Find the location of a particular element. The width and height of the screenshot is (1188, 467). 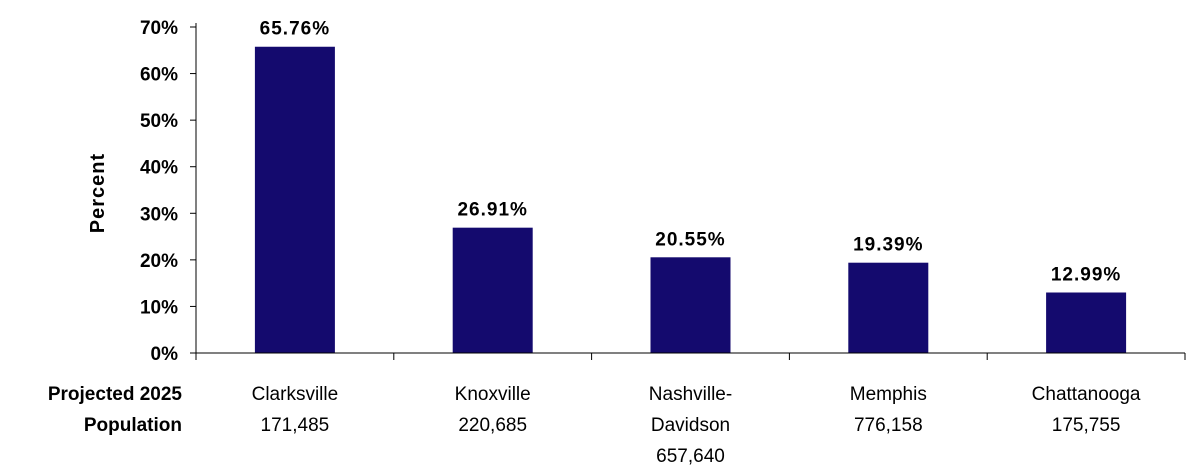

row-label: Projected 2025 Population is located at coordinates (115, 410).